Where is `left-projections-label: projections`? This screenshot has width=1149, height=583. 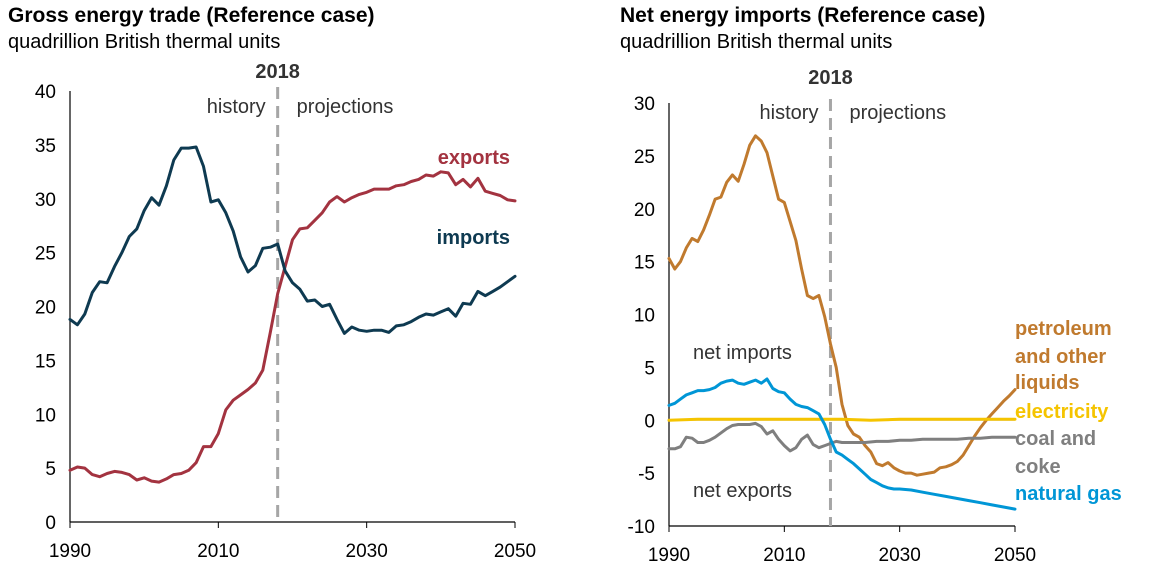 left-projections-label: projections is located at coordinates (345, 107).